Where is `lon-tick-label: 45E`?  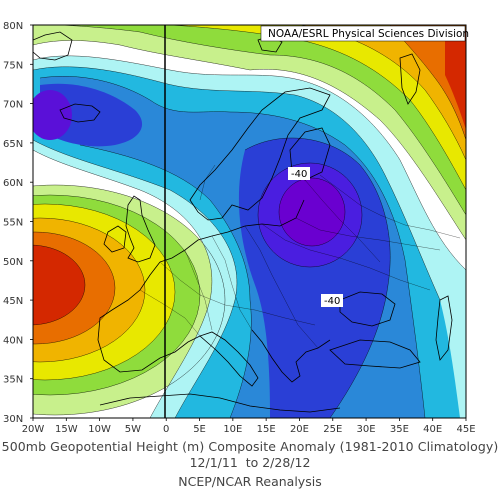 lon-tick-label: 45E is located at coordinates (465, 429).